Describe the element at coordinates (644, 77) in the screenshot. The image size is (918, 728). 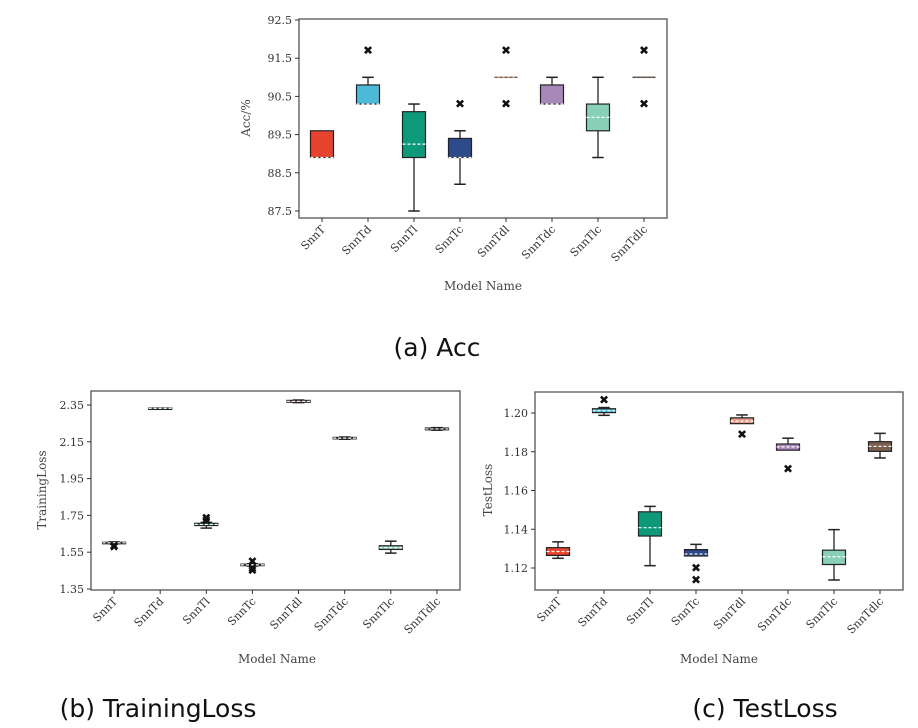
I see `box-SnnTdlc: ✖✖` at that location.